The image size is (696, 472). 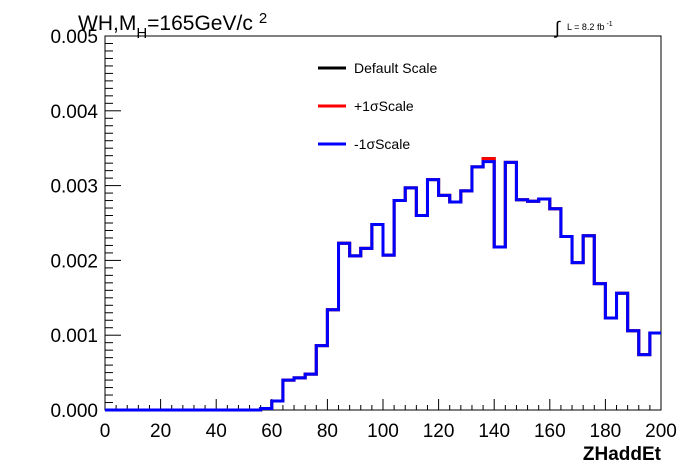 What do you see at coordinates (585, 27) in the screenshot?
I see `lumi-text: L = 8.2 fb` at bounding box center [585, 27].